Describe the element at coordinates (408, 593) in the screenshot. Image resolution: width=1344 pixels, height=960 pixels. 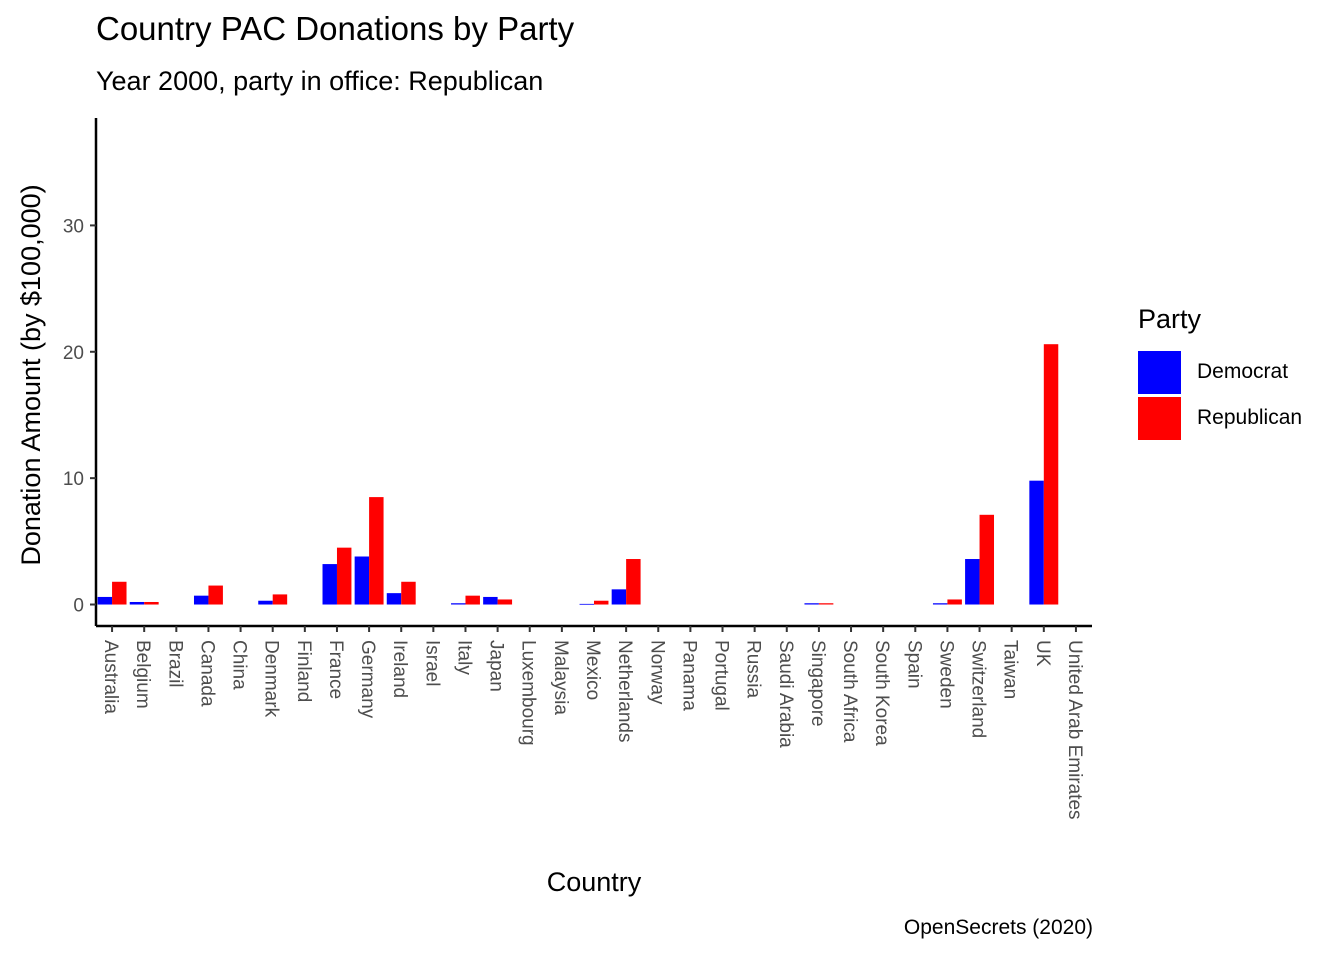
I see `bar-republican-ireland` at that location.